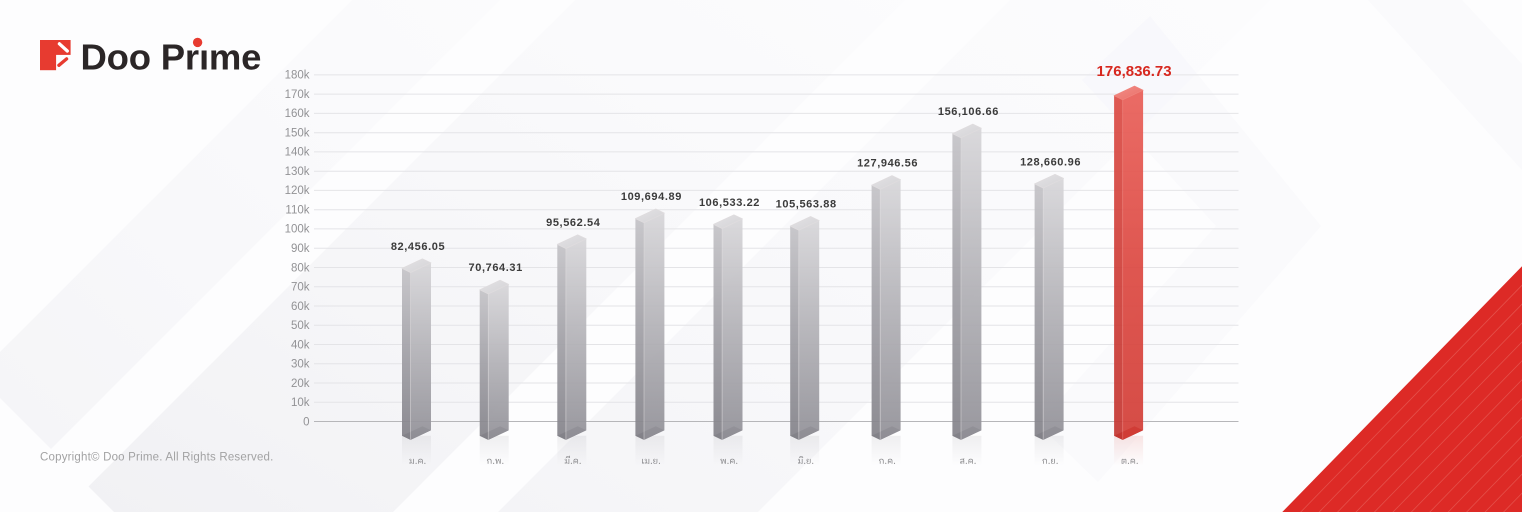  Describe the element at coordinates (418, 247) in the screenshot. I see `svg-text: 82,456.05` at that location.